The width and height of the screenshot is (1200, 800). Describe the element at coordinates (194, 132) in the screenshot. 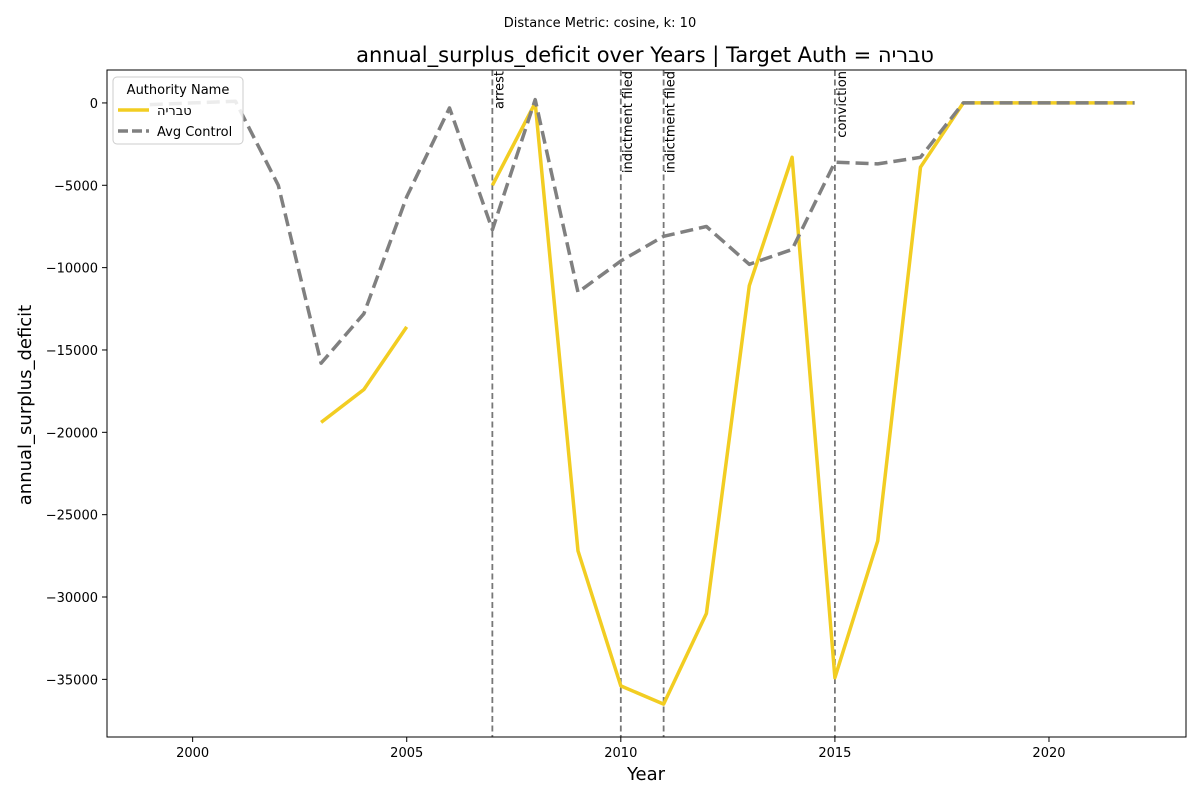

I see `legend-entry-label: Avg Control` at that location.